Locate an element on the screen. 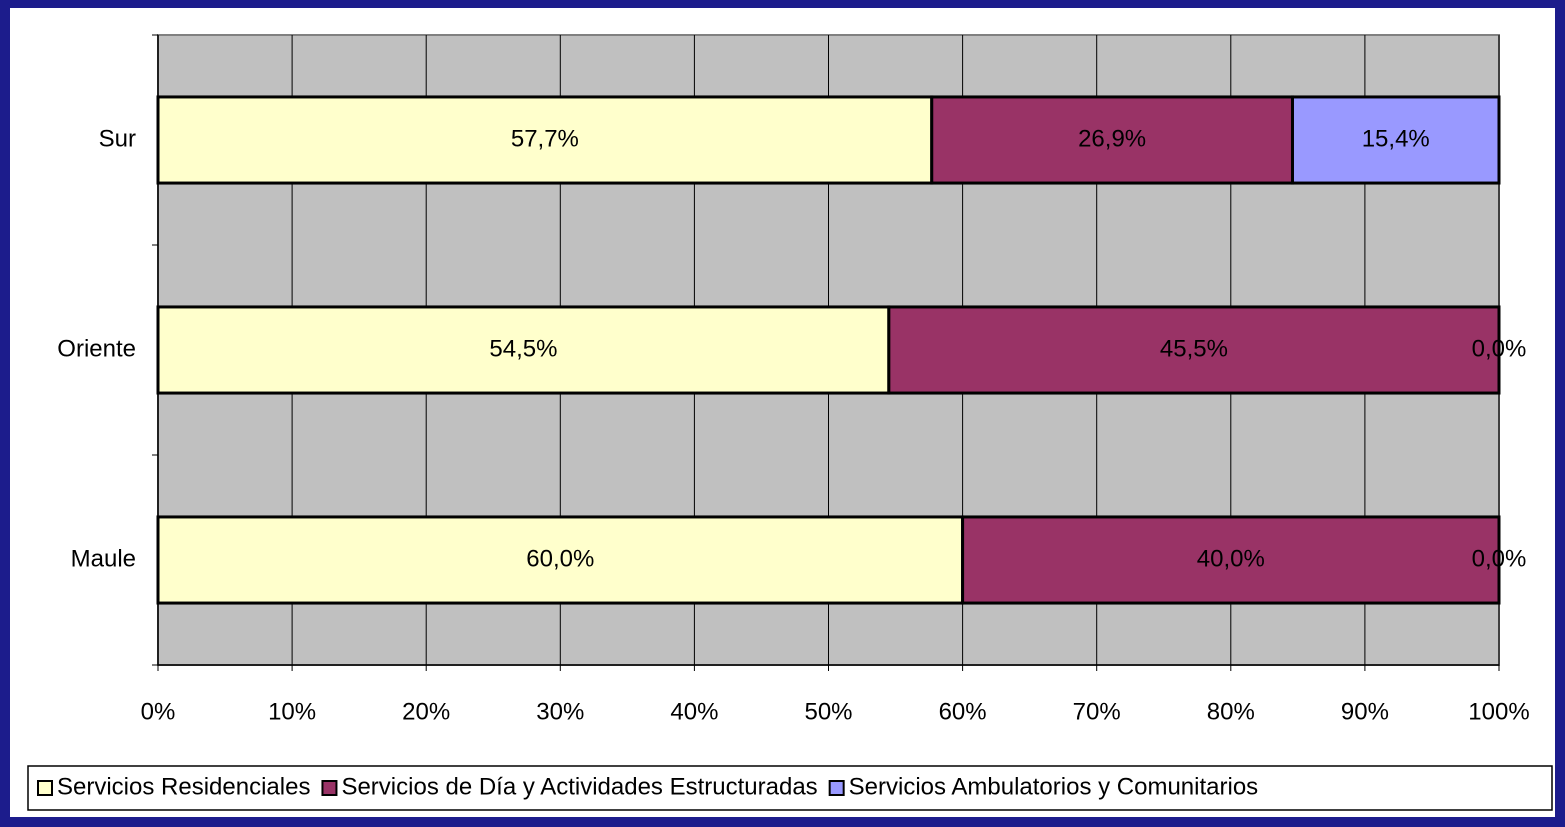 The height and width of the screenshot is (827, 1565). y-tick-label: Sur is located at coordinates (117, 138).